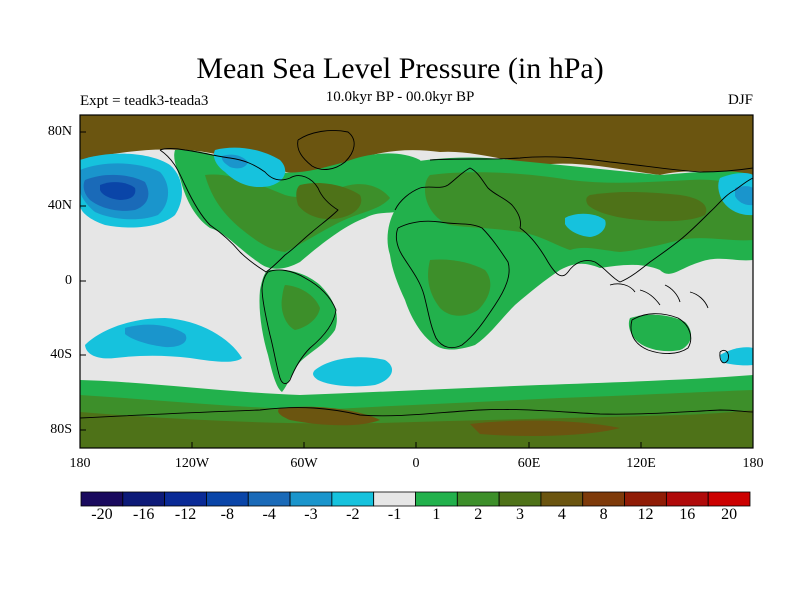 The width and height of the screenshot is (800, 600). What do you see at coordinates (641, 463) in the screenshot?
I see `lon-label-120e: 120E` at bounding box center [641, 463].